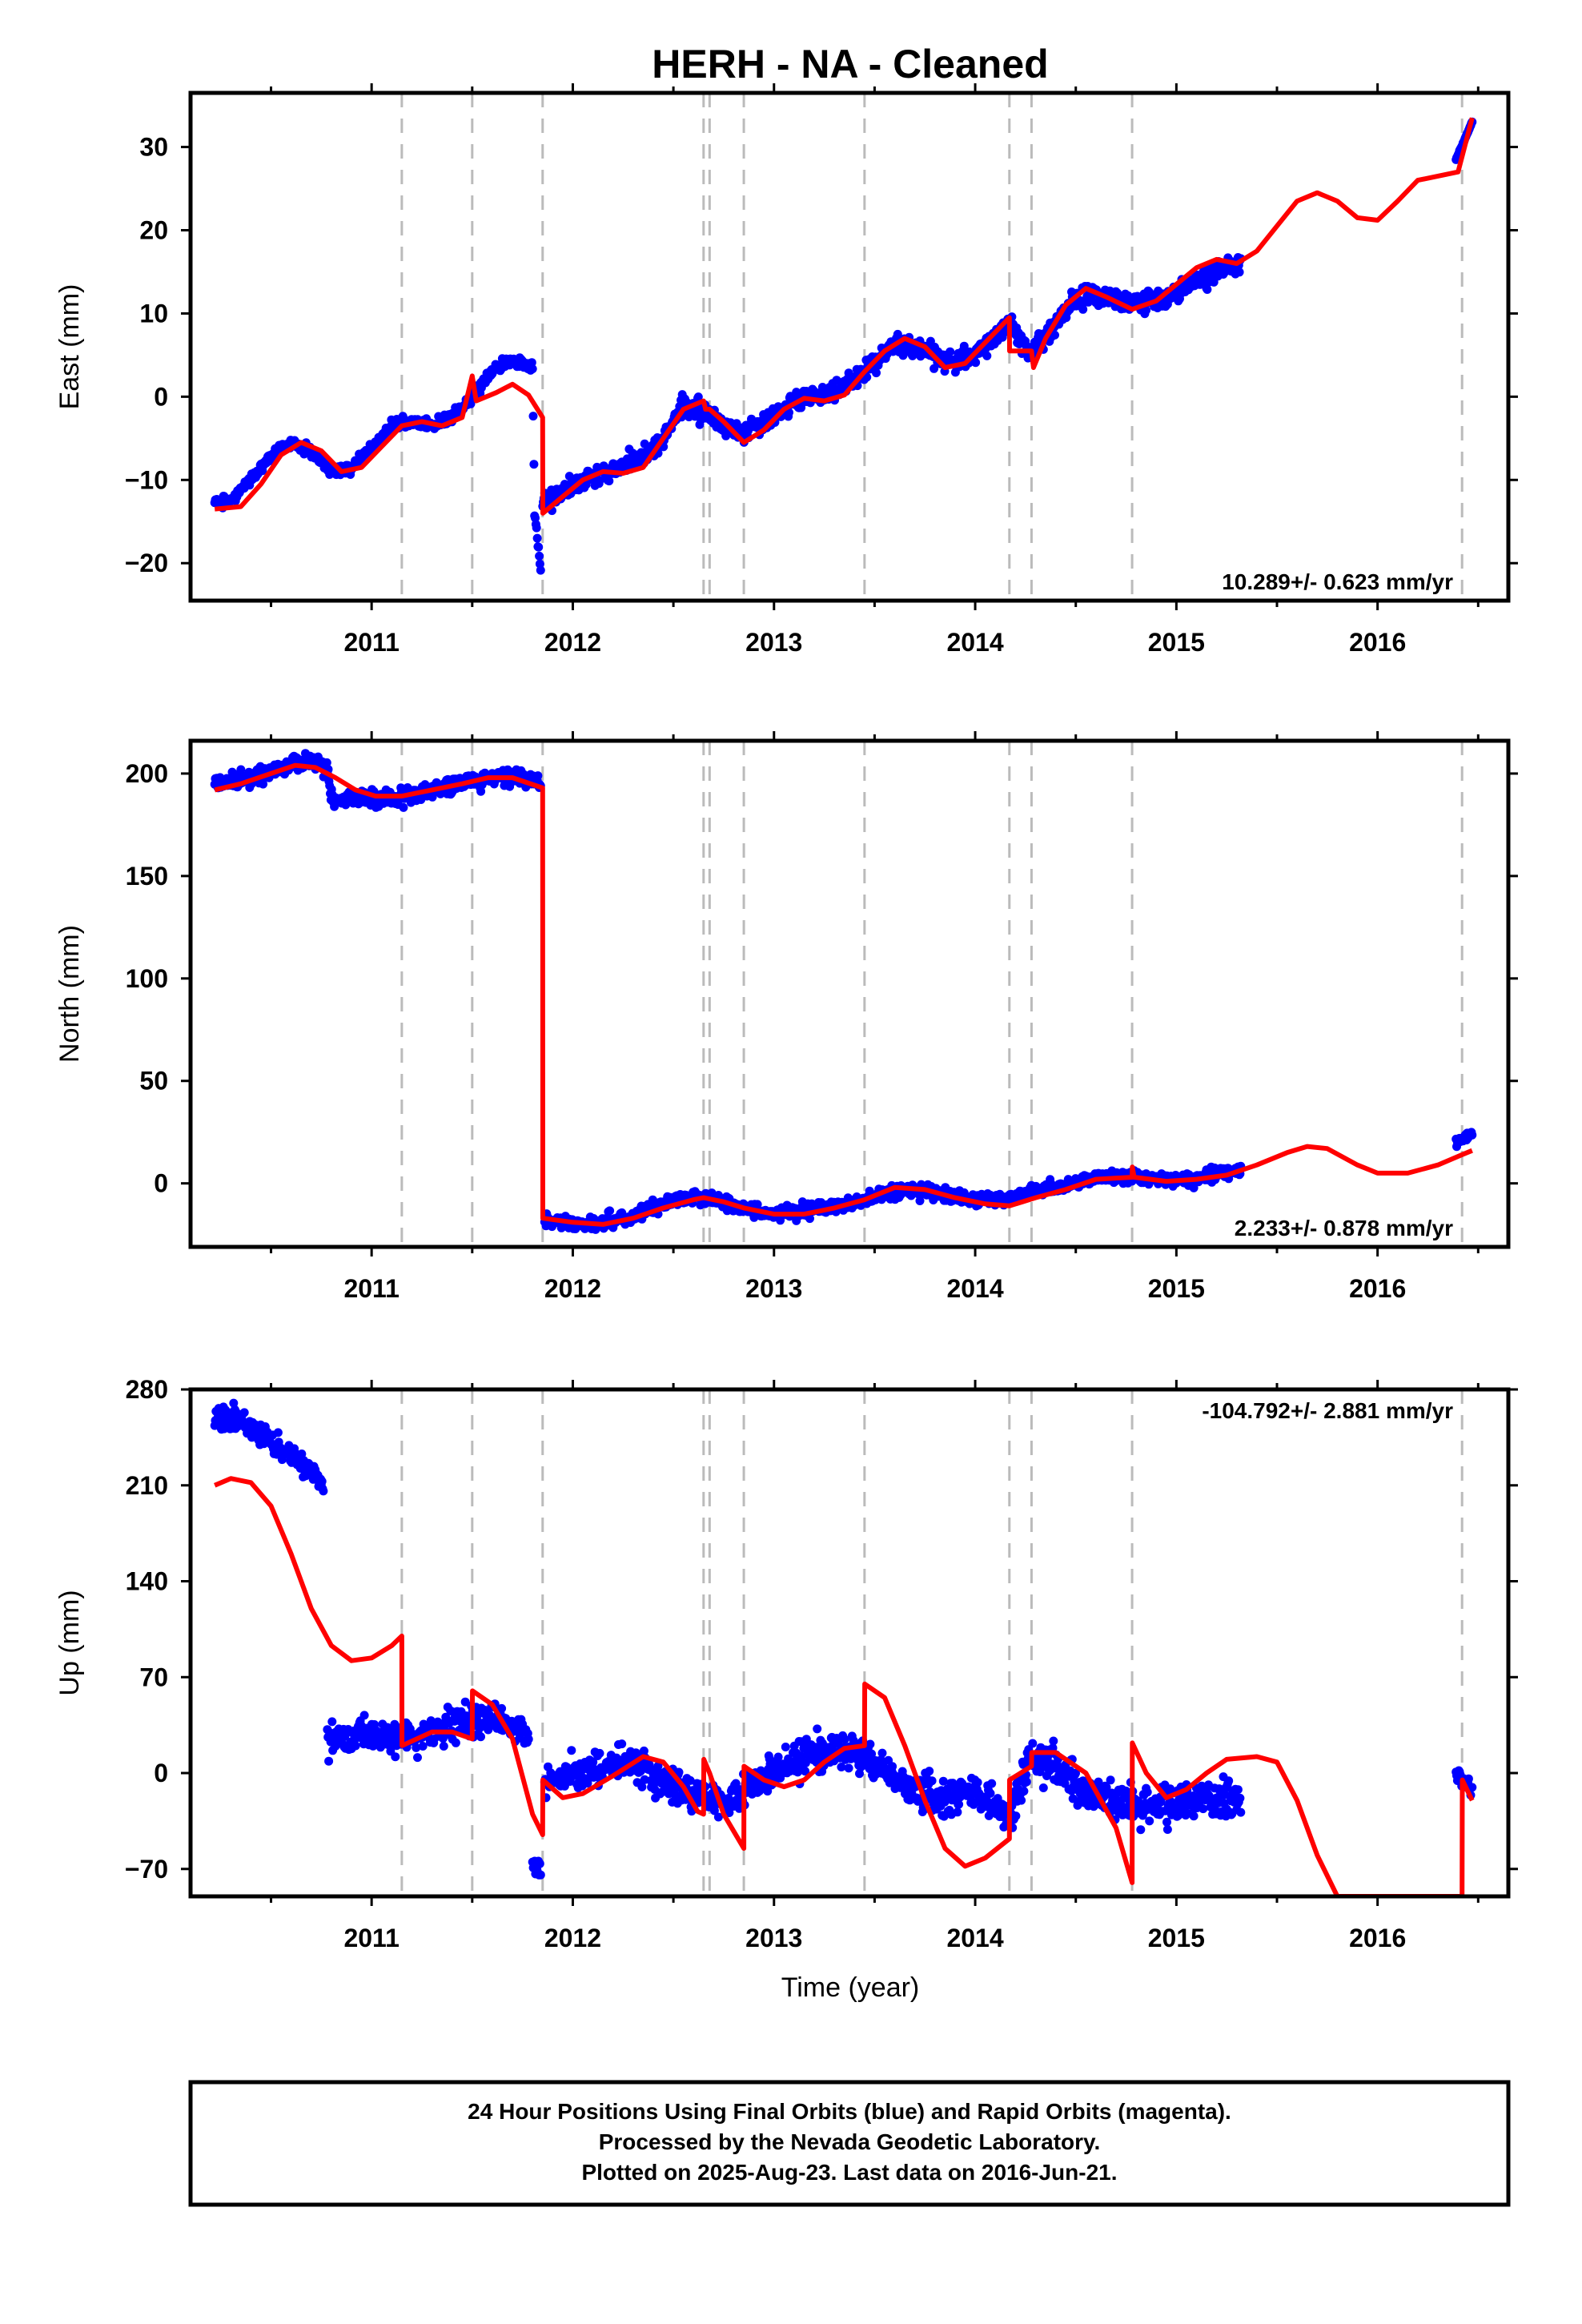 Image resolution: width=1582 pixels, height=2324 pixels. I want to click on x-tick-label: 2016, so click(1378, 1938).